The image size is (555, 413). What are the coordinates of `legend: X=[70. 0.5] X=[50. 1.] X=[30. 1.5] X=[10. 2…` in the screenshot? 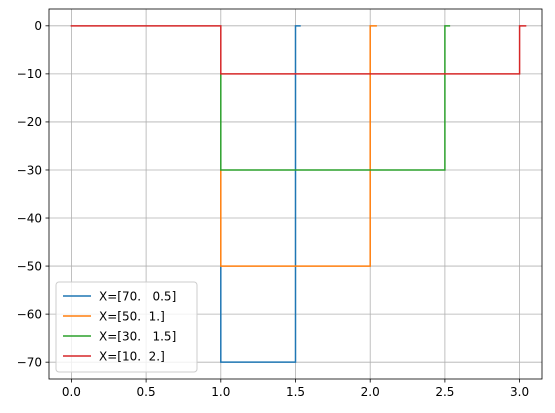 It's located at (126, 327).